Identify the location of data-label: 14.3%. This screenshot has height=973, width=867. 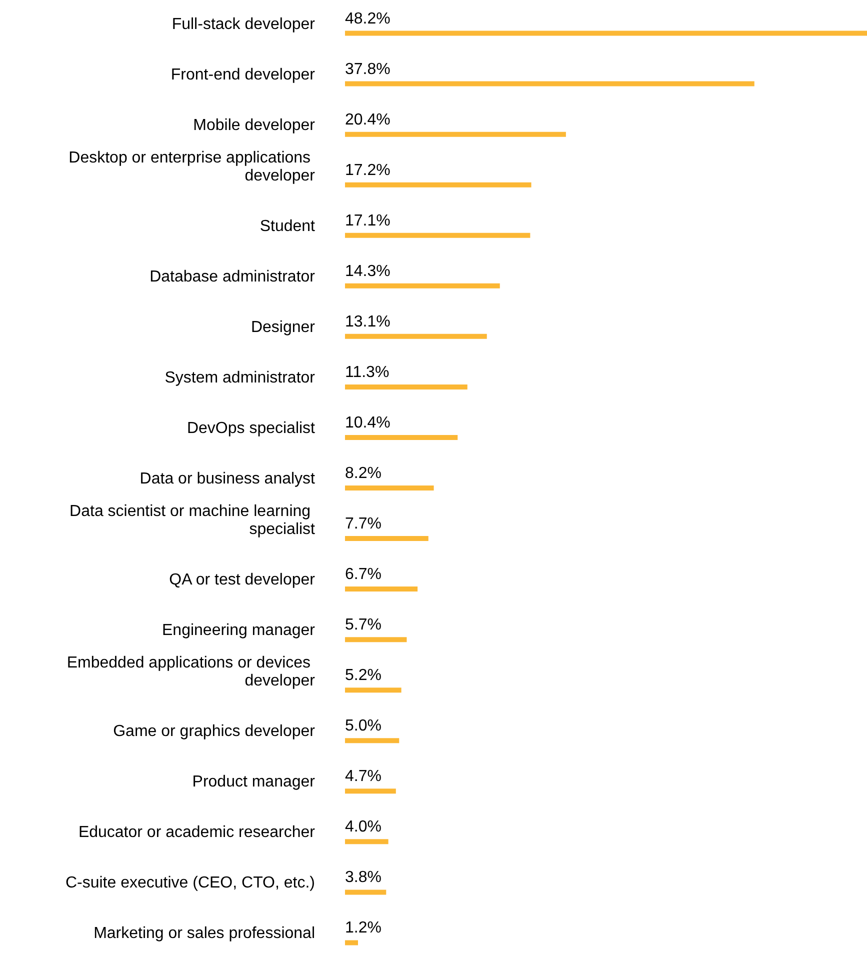
(367, 271).